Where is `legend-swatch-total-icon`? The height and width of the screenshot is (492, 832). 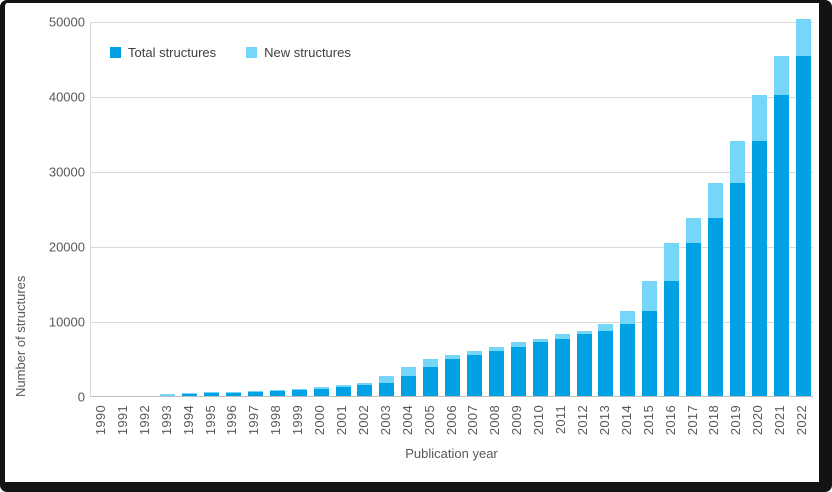
legend-swatch-total-icon is located at coordinates (115, 52).